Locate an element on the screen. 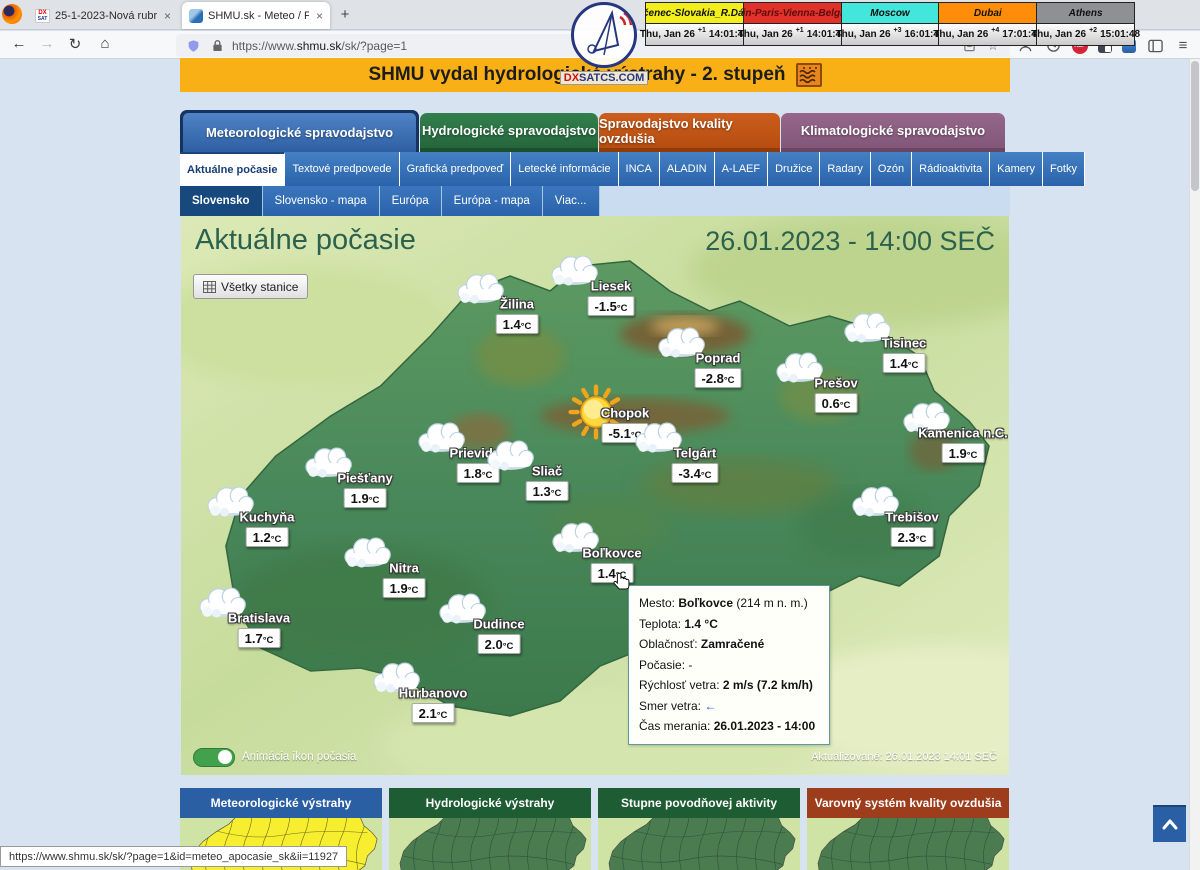 The height and width of the screenshot is (870, 1200). sub-tab-aladin: ALADIN is located at coordinates (687, 169).